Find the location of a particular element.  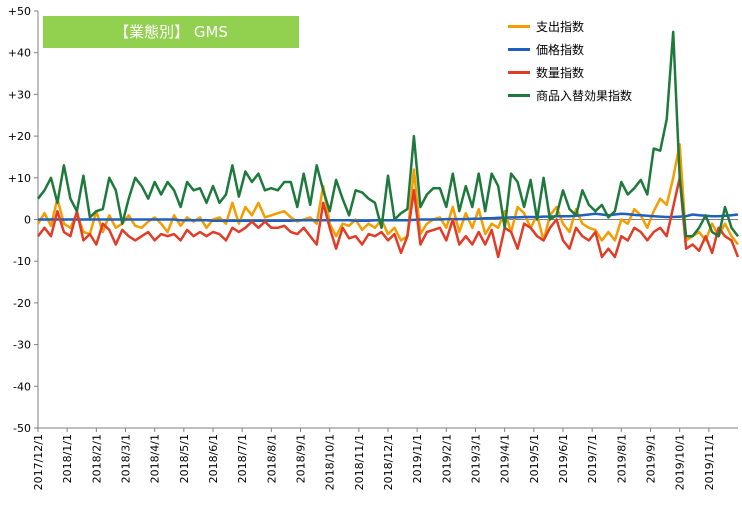

x-tick-label: 2018/10/1 is located at coordinates (330, 462).